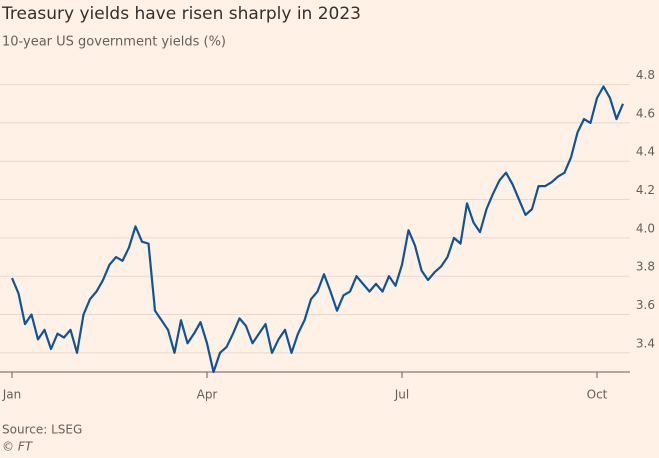  What do you see at coordinates (645, 75) in the screenshot?
I see `y-tick-label: 4.8` at bounding box center [645, 75].